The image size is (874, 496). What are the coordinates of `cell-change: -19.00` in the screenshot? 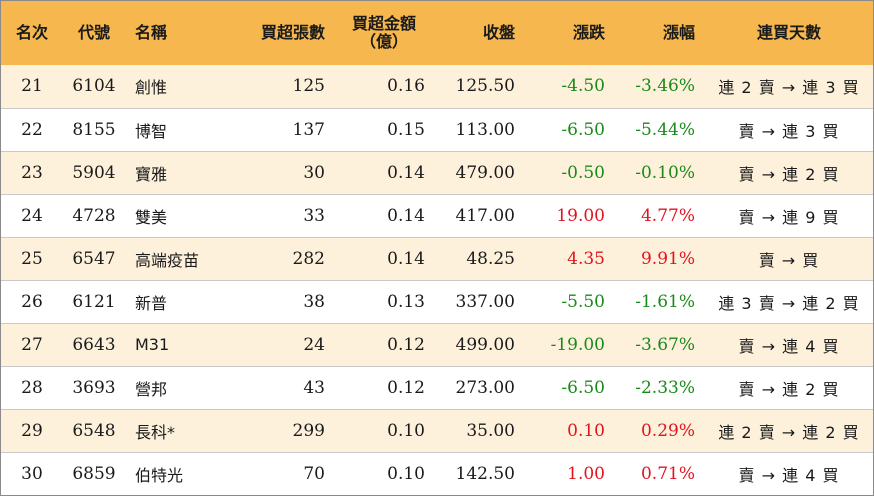 It's located at (577, 344).